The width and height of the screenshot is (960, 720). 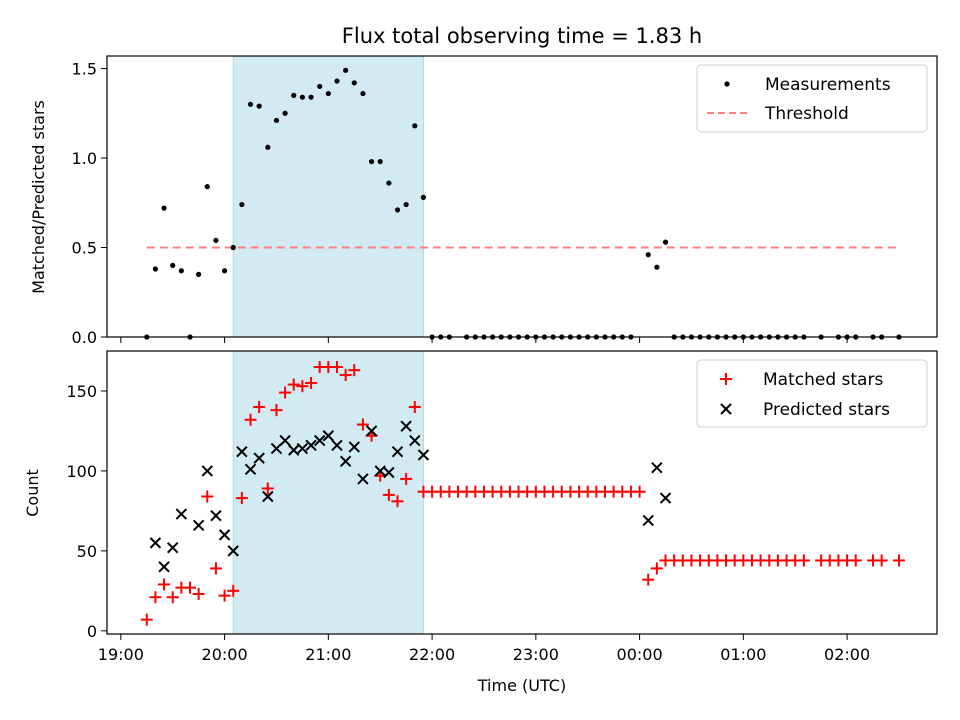 What do you see at coordinates (81, 471) in the screenshot?
I see `count-y-tick-label: 100` at bounding box center [81, 471].